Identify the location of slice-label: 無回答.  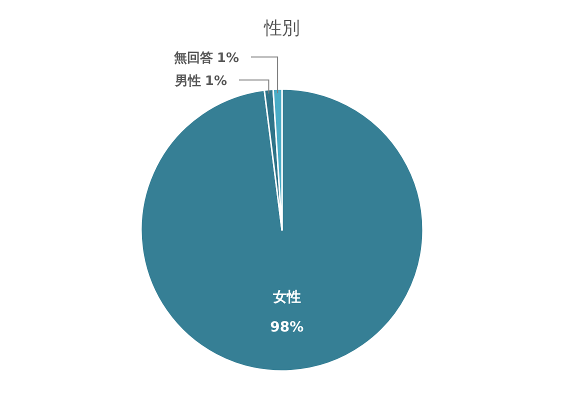
(193, 58).